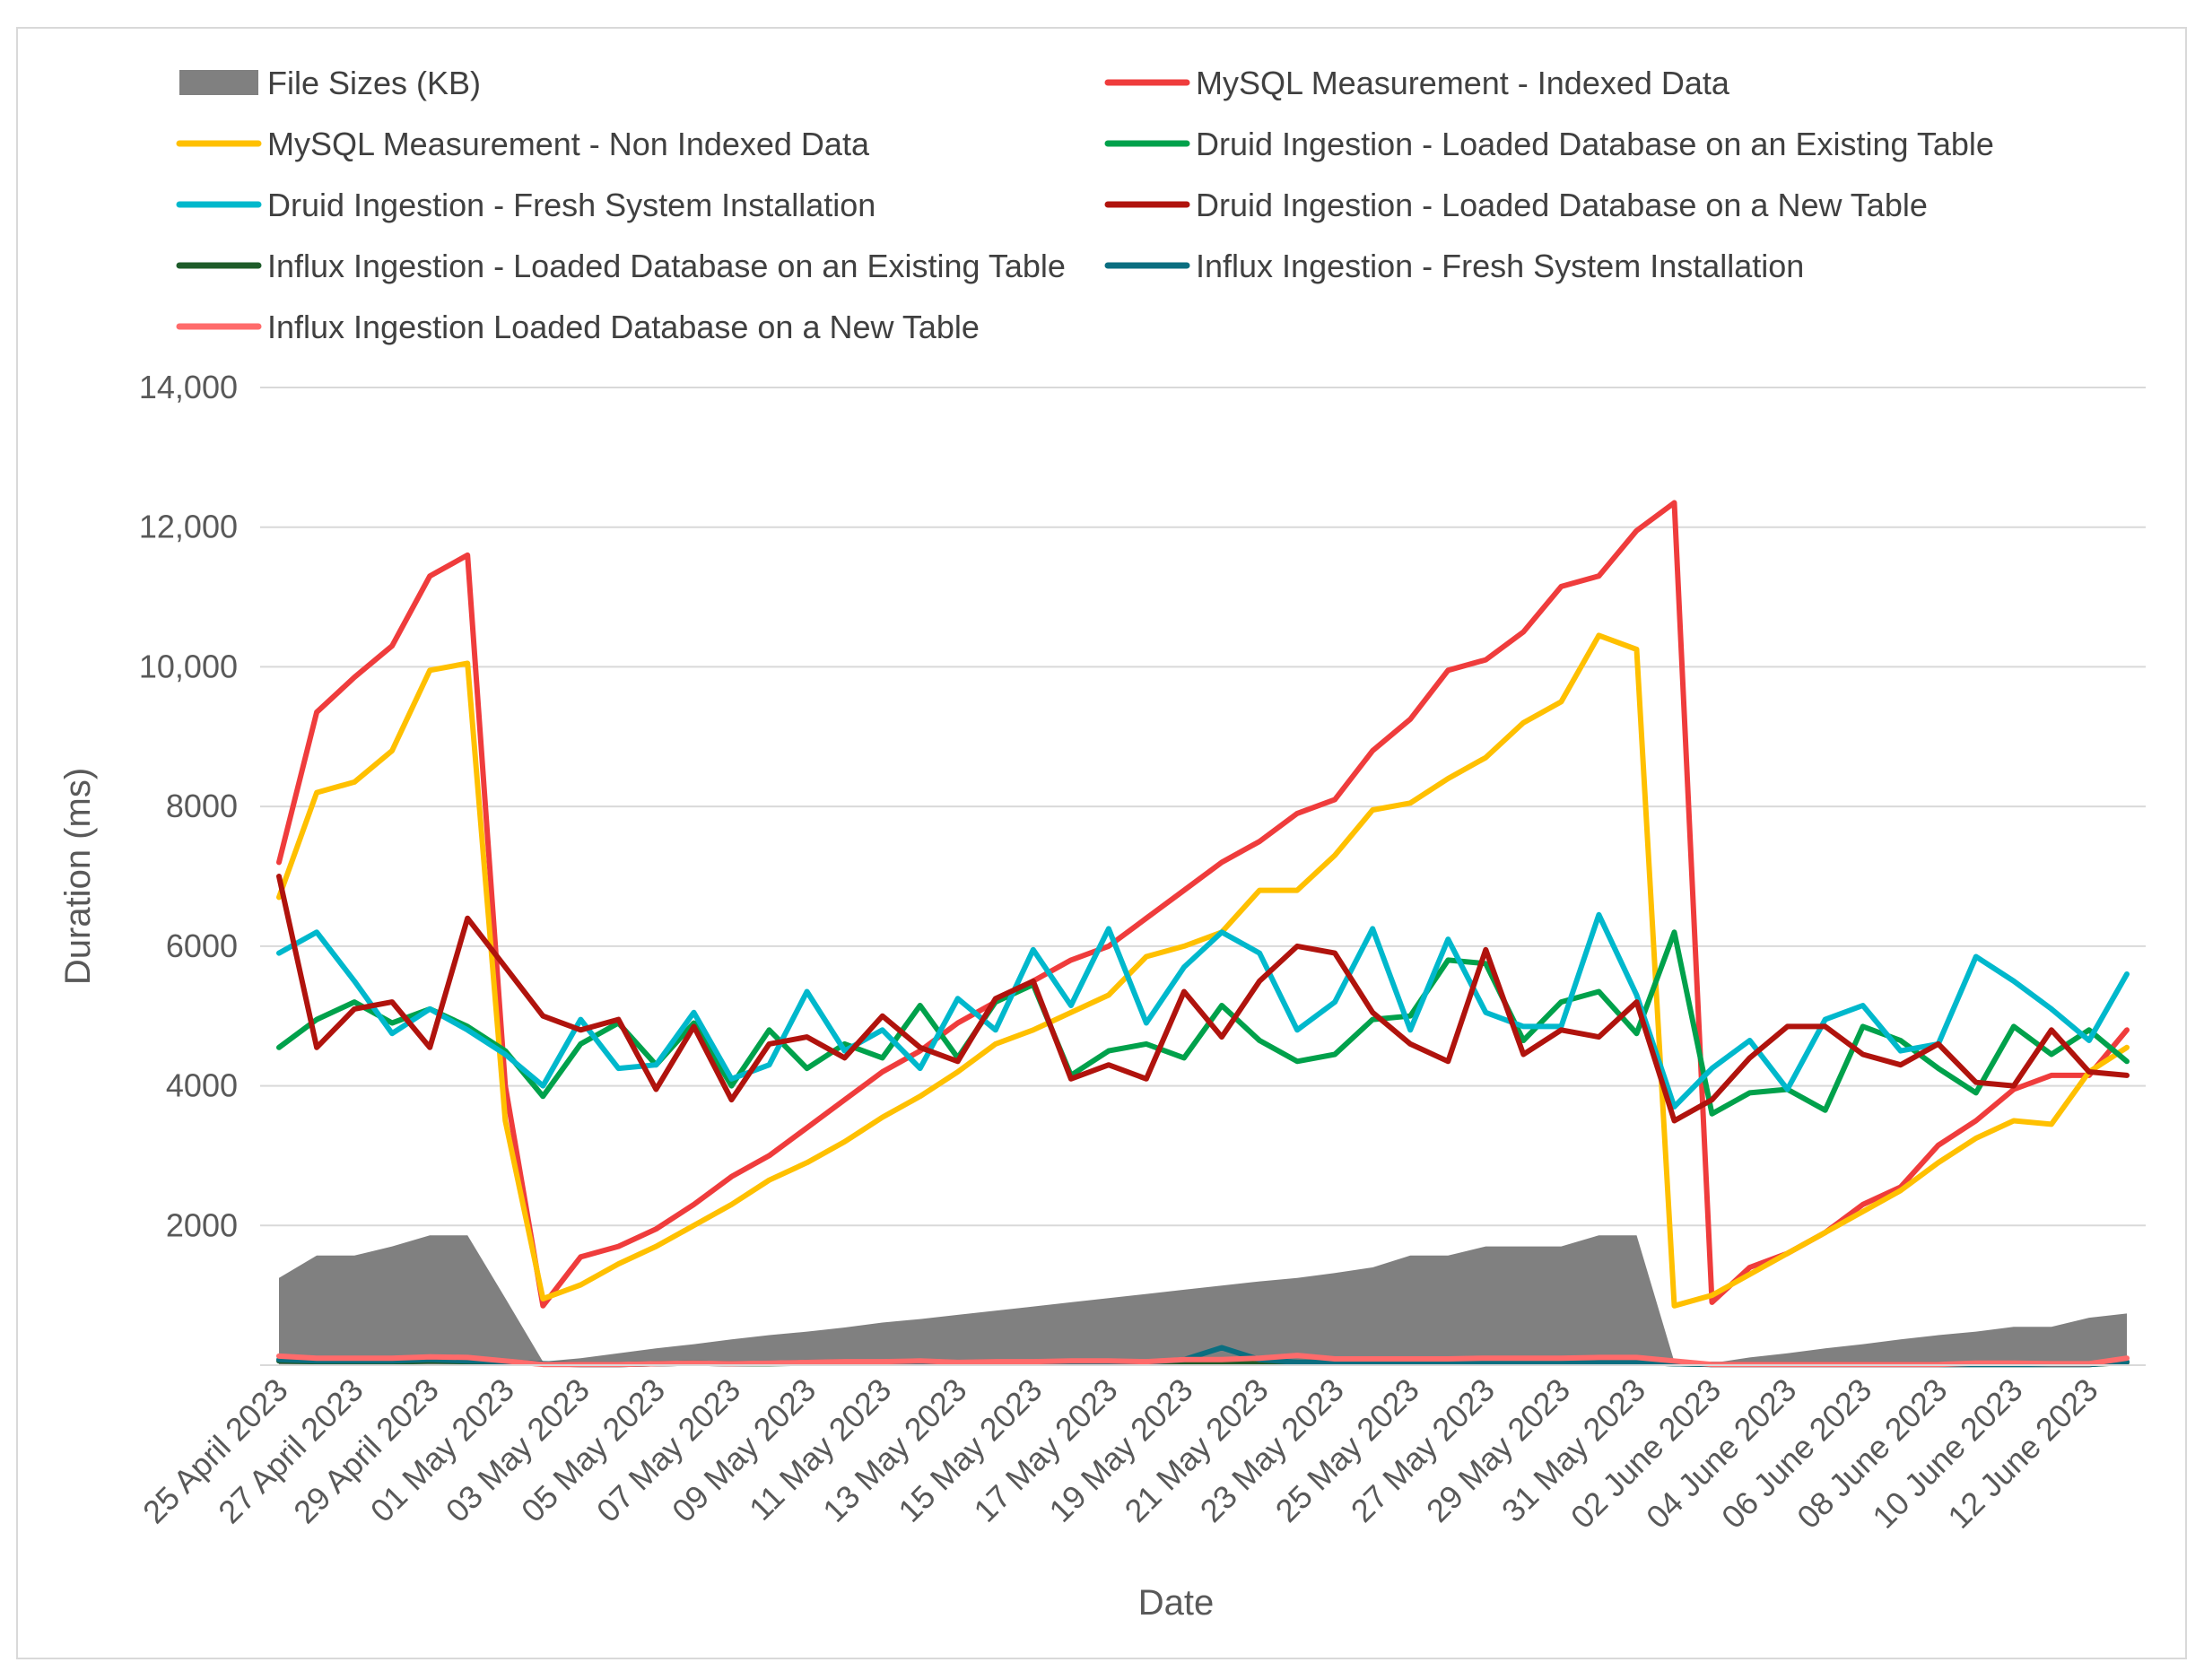  What do you see at coordinates (1176, 1603) in the screenshot?
I see `x-axis-title: Date` at bounding box center [1176, 1603].